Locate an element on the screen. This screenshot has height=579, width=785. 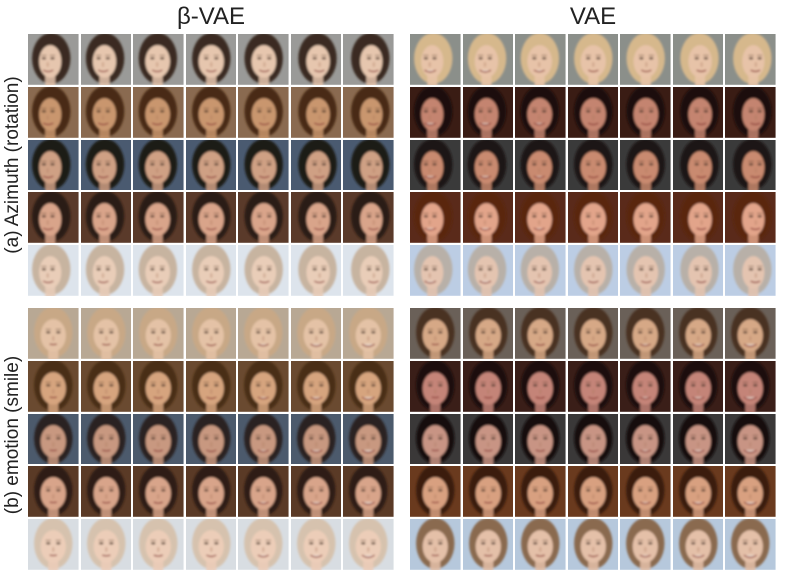
azimuth-row-label: (a) Azimuth (rotation) is located at coordinates (12, 165).